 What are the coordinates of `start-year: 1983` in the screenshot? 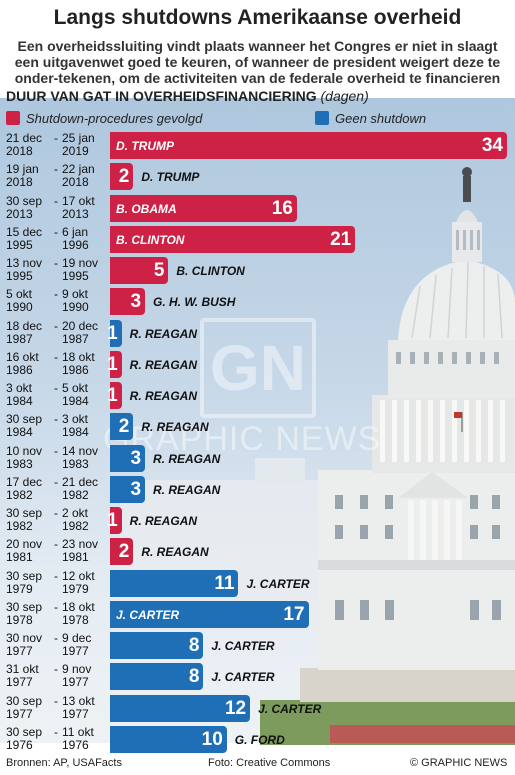 It's located at (19, 463).